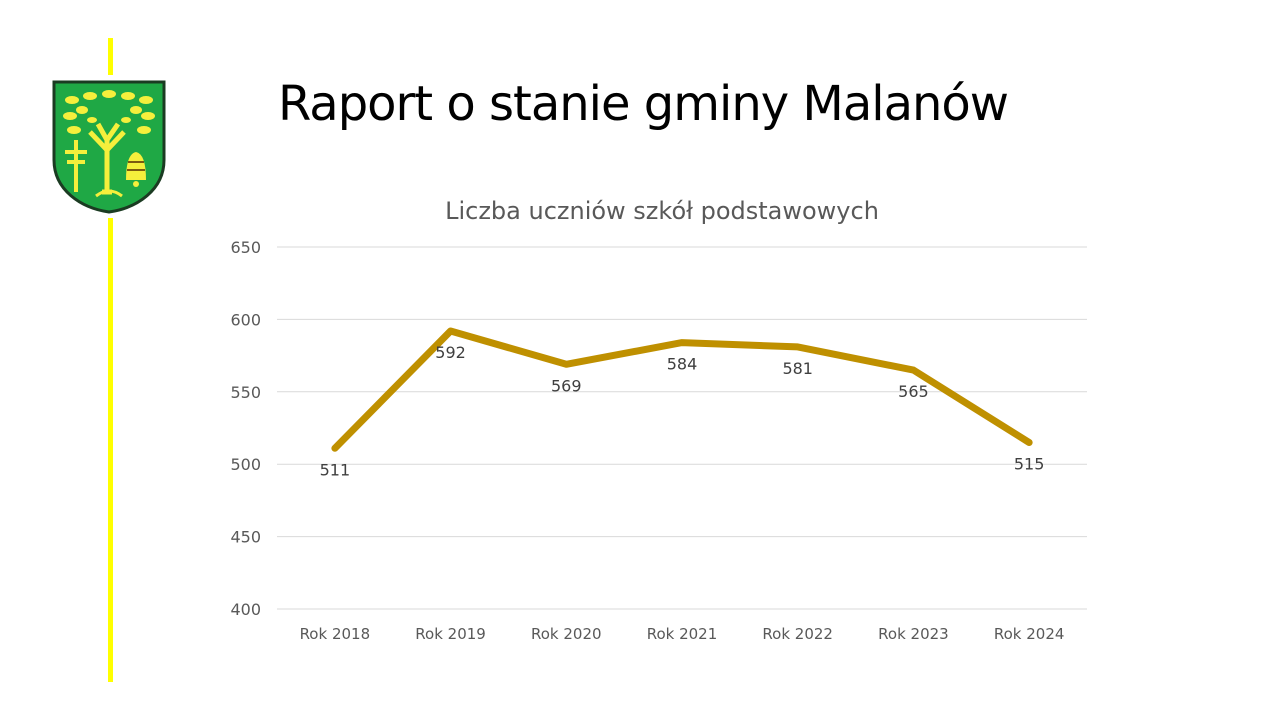  What do you see at coordinates (913, 391) in the screenshot?
I see `data-label: 565` at bounding box center [913, 391].